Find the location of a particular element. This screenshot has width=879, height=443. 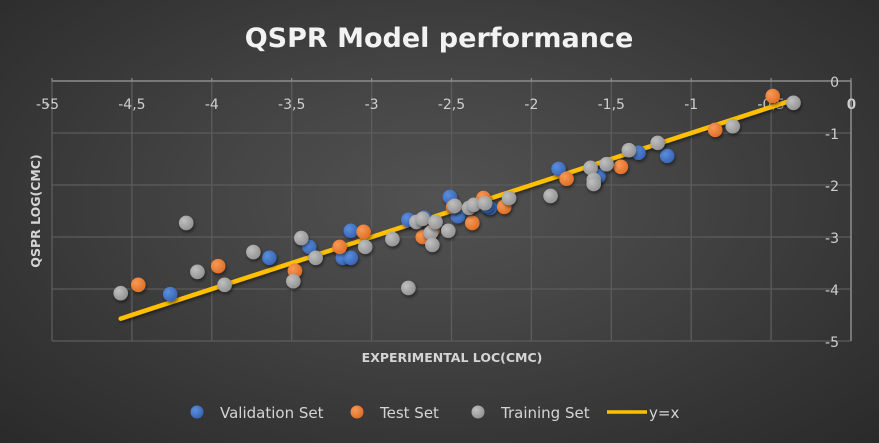

legend-item-training: Training Set is located at coordinates (530, 413).